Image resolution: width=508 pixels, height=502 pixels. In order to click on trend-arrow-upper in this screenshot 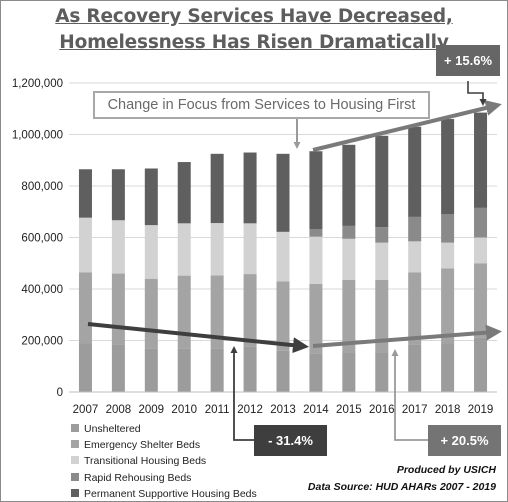, I will do `click(407, 126)`.